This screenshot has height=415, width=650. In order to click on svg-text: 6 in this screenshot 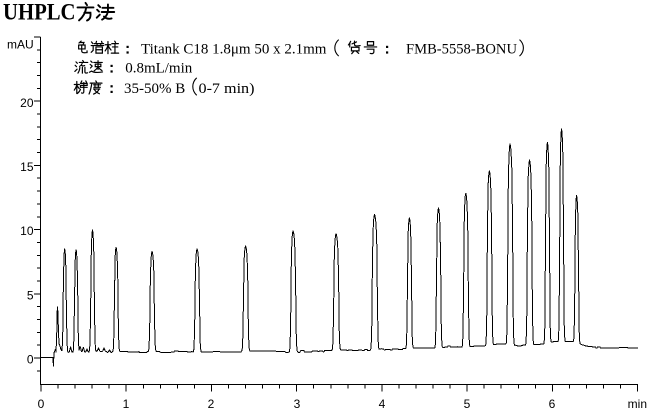, I will do `click(552, 404)`.